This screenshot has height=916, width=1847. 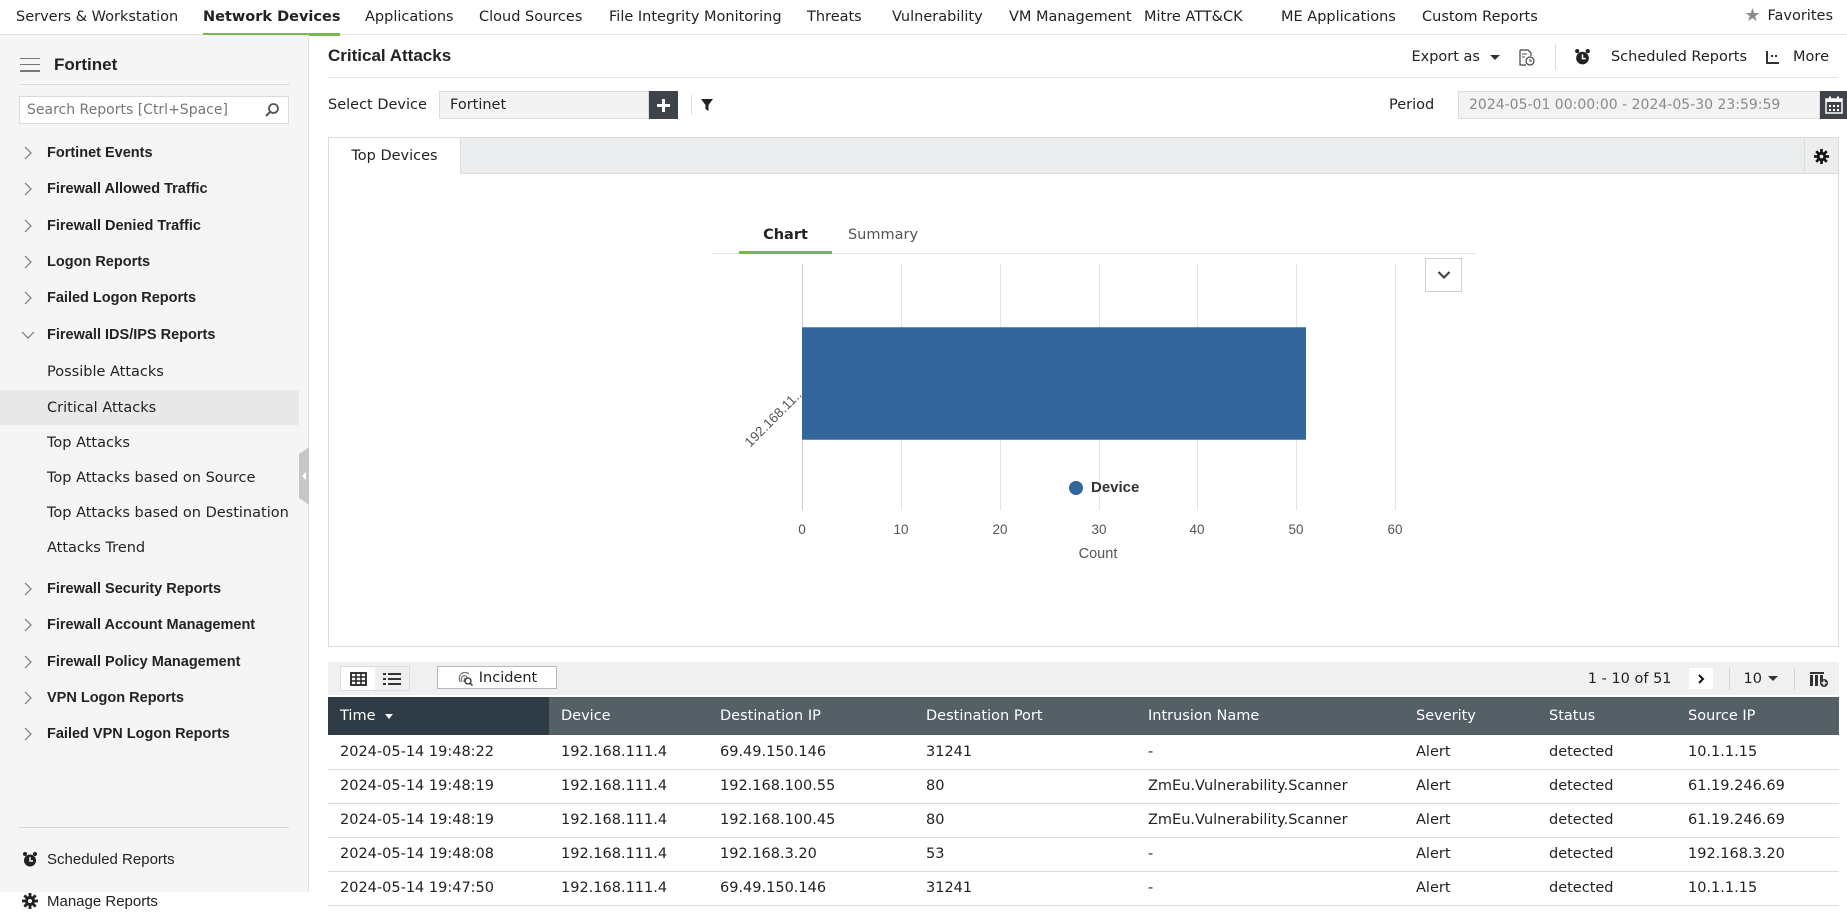 I want to click on page-size-dropdown: 10, so click(x=1761, y=679).